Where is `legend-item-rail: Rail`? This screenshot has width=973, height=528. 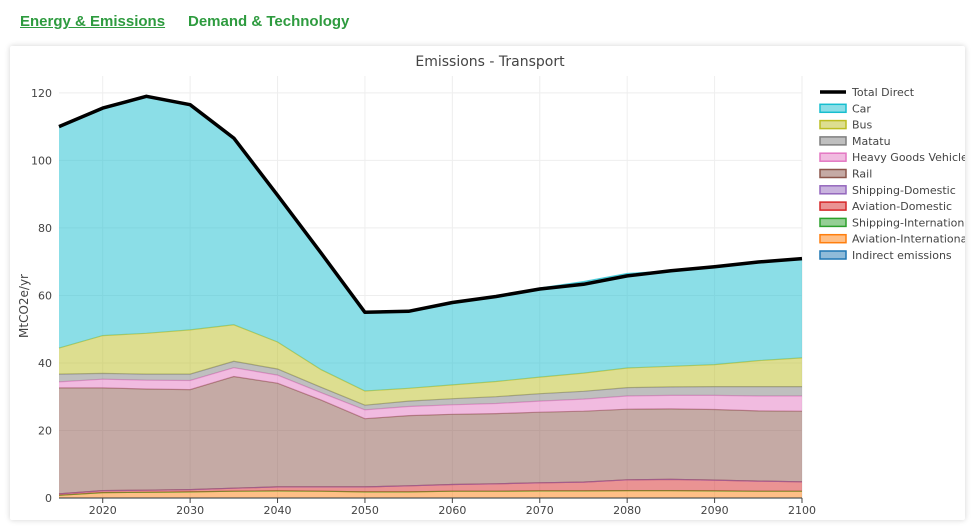 legend-item-rail: Rail is located at coordinates (845, 174).